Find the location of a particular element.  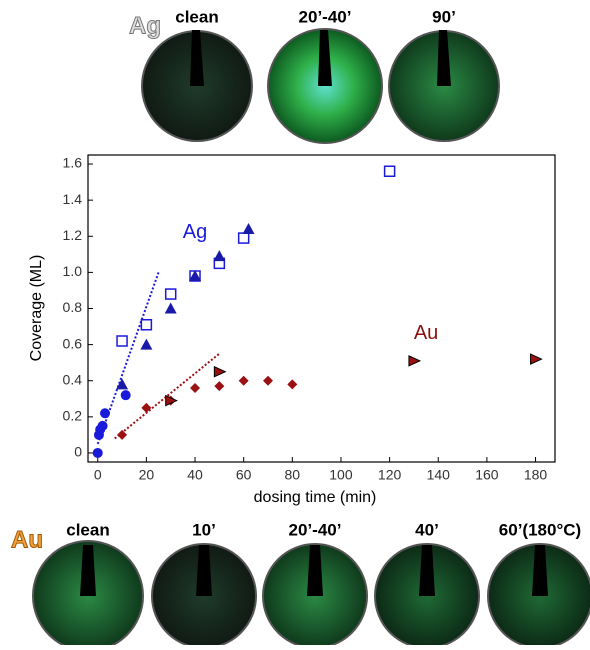

y-tick-label: 0.8 is located at coordinates (73, 307).